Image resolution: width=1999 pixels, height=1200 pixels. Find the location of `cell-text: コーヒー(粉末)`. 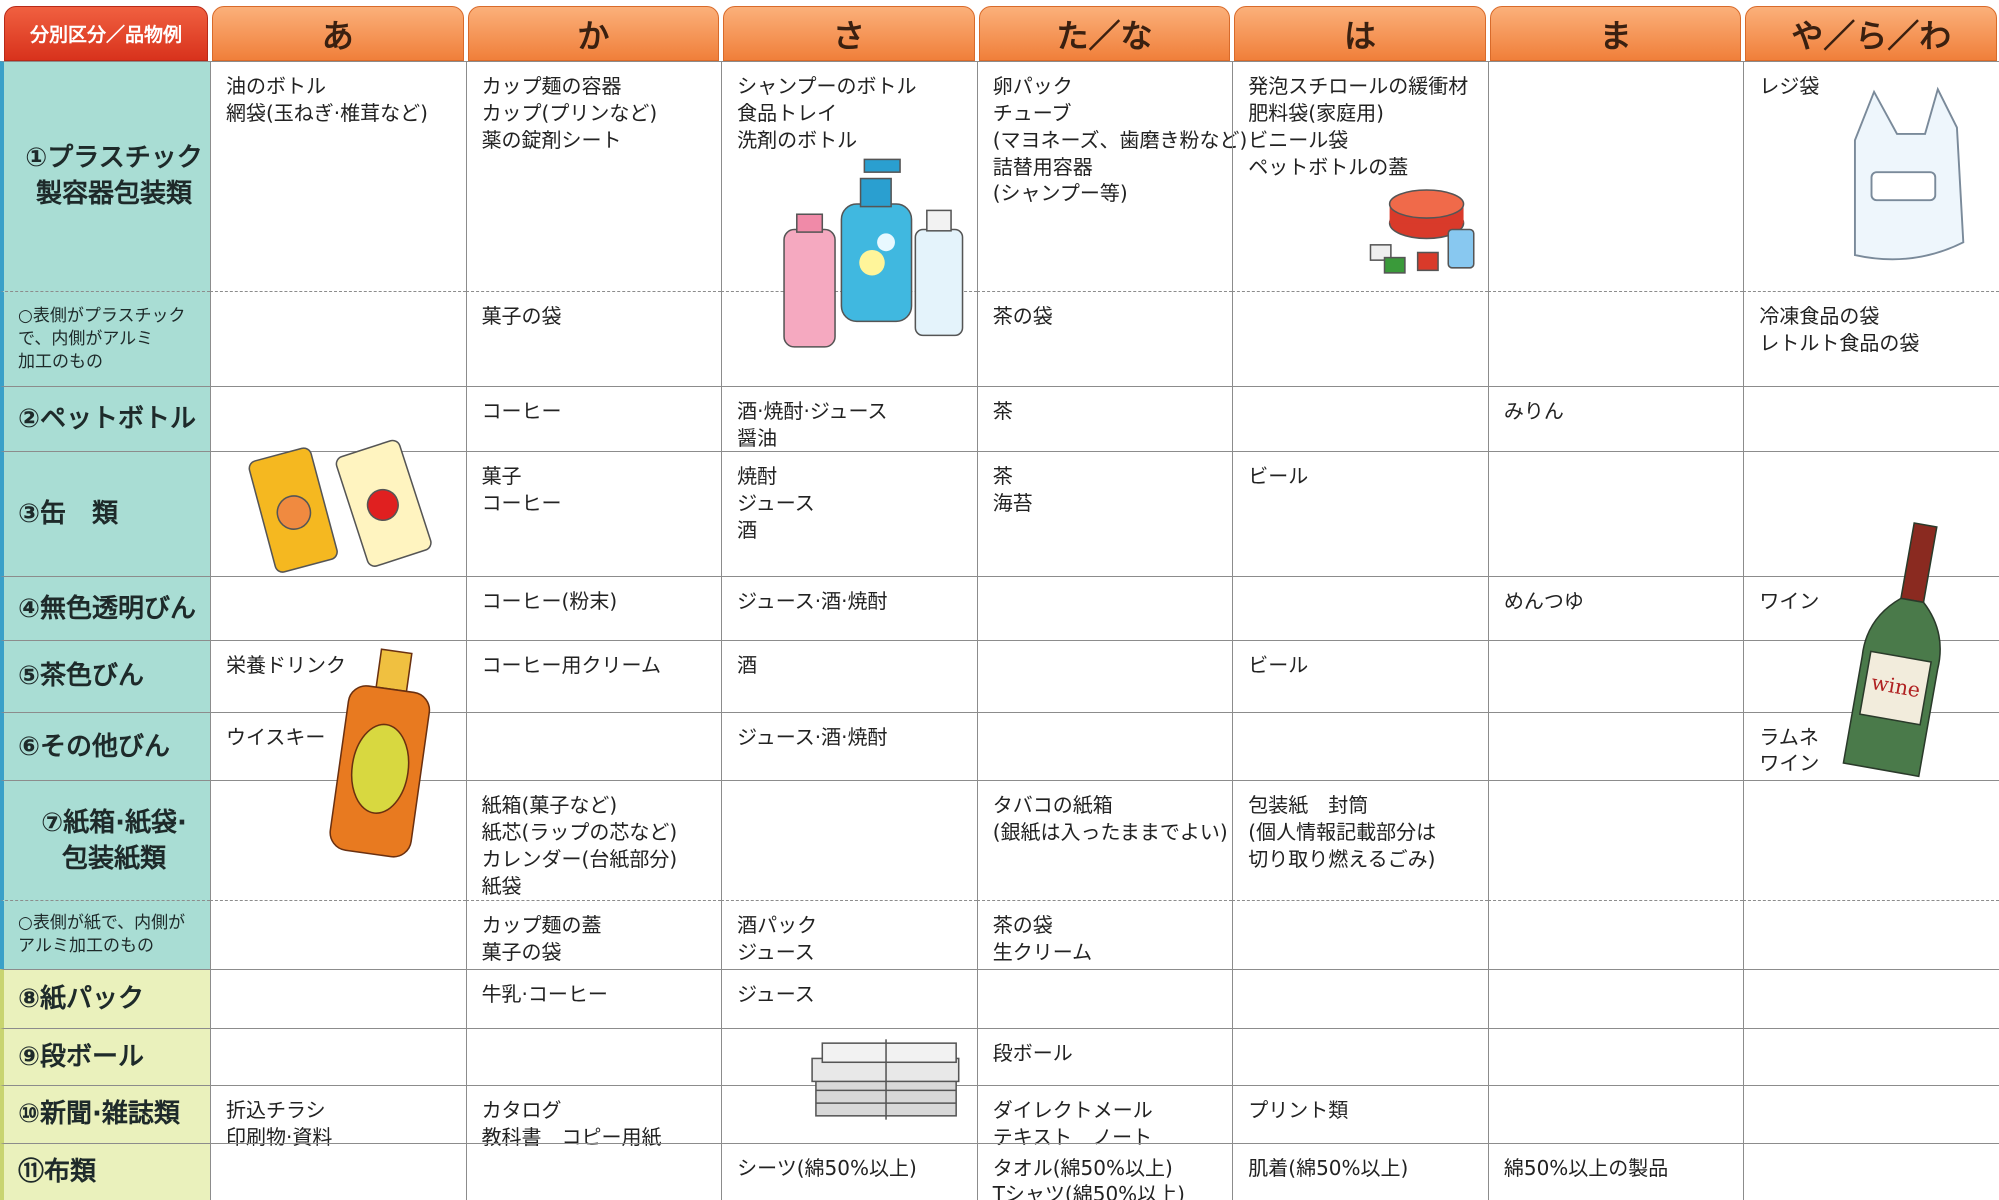

cell-text: コーヒー(粉末) is located at coordinates (549, 601).